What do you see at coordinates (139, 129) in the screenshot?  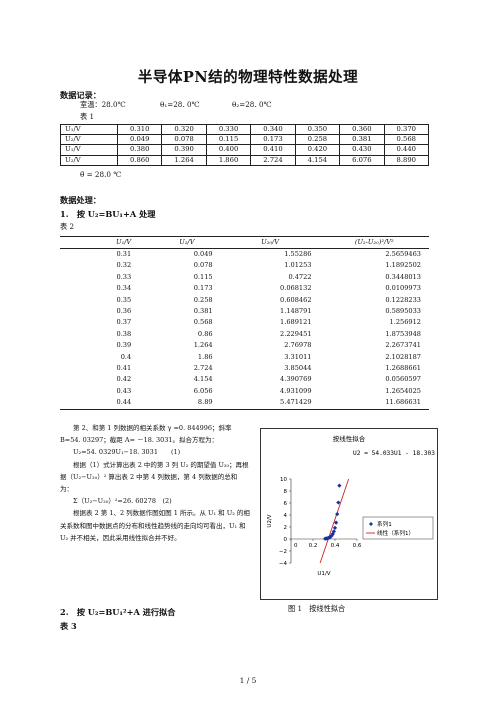 I see `table1-cell: 0.310` at bounding box center [139, 129].